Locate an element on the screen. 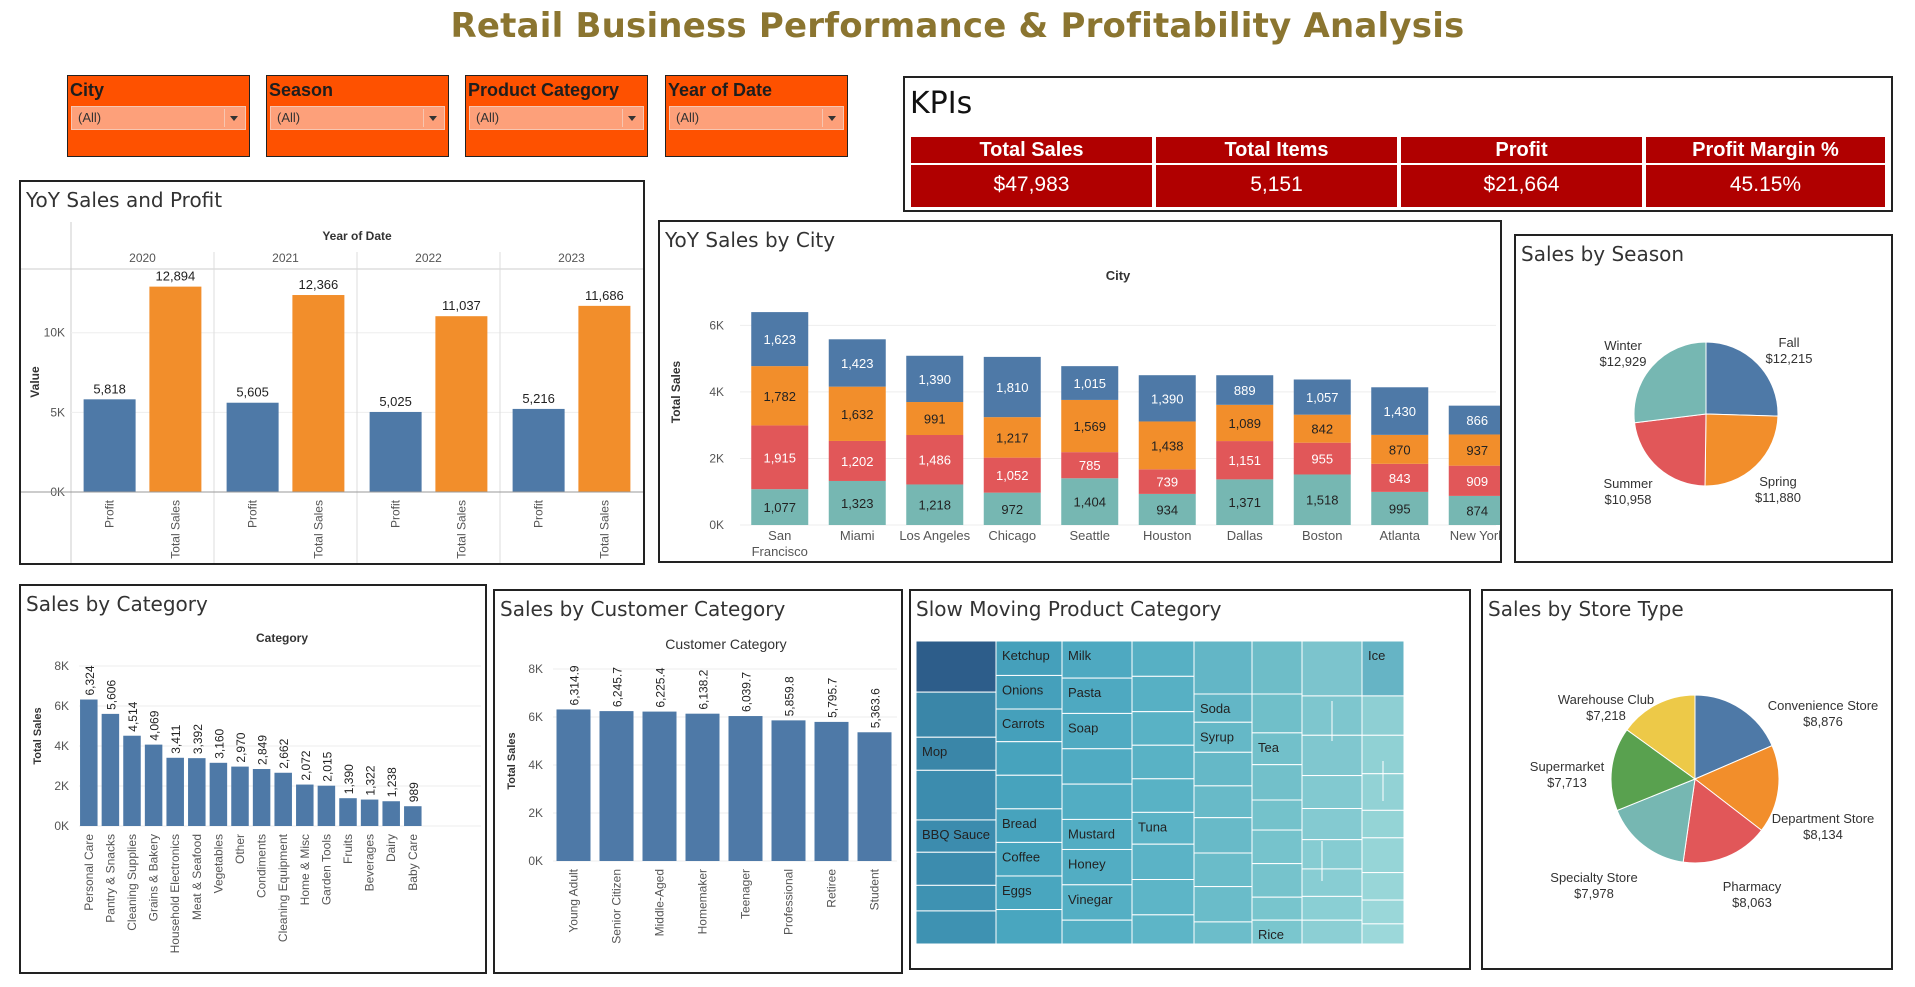  data-label: 1,077 is located at coordinates (779, 507).